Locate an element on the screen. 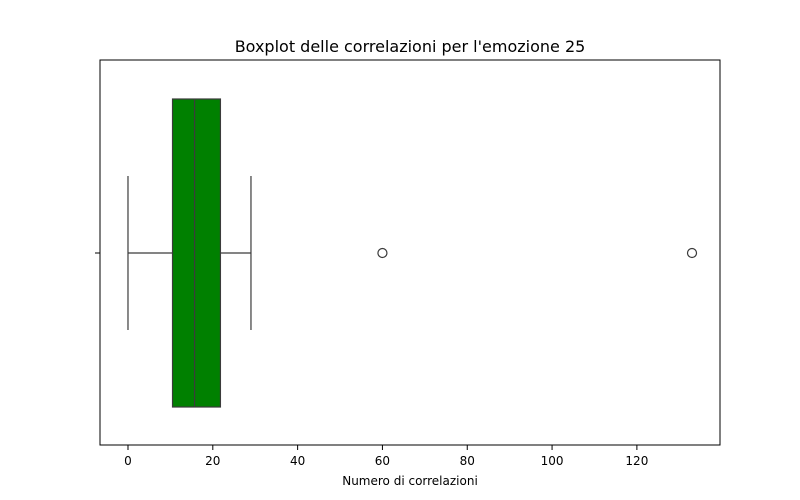 This screenshot has height=500, width=800. x-axis-ticks: 0 20 40 60 80 100 120 is located at coordinates (386, 456).